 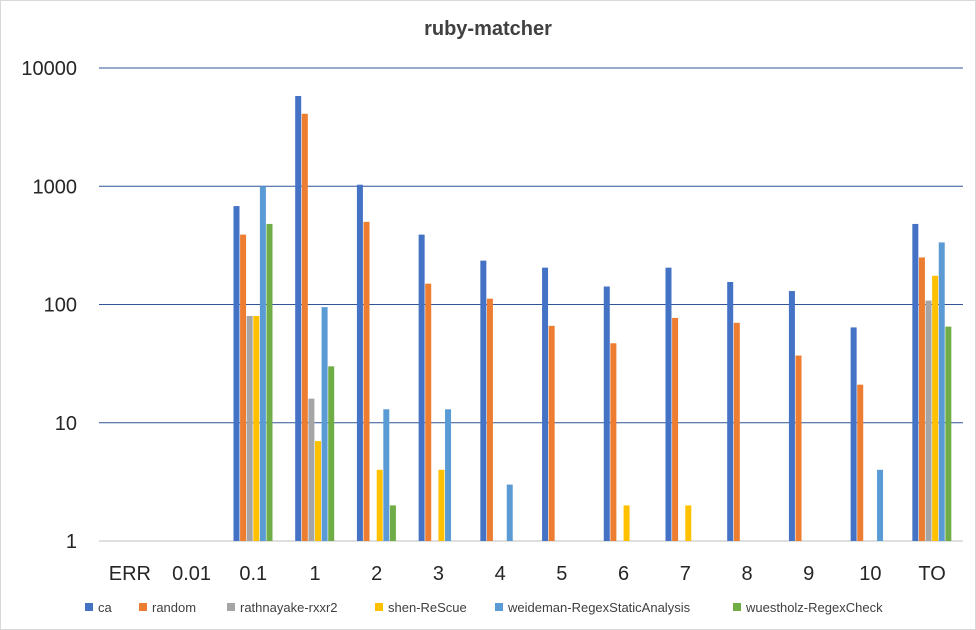 I want to click on x-tick-9: 9, so click(x=808, y=574).